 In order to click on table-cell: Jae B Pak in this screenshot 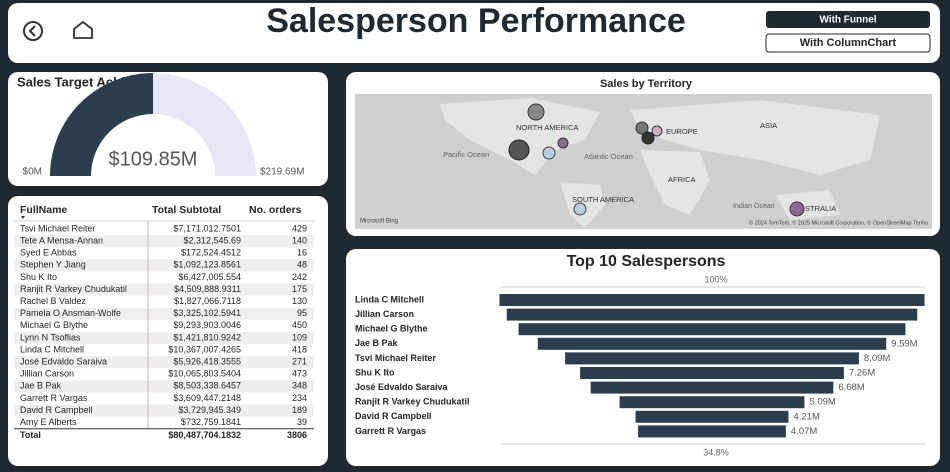, I will do `click(41, 386)`.